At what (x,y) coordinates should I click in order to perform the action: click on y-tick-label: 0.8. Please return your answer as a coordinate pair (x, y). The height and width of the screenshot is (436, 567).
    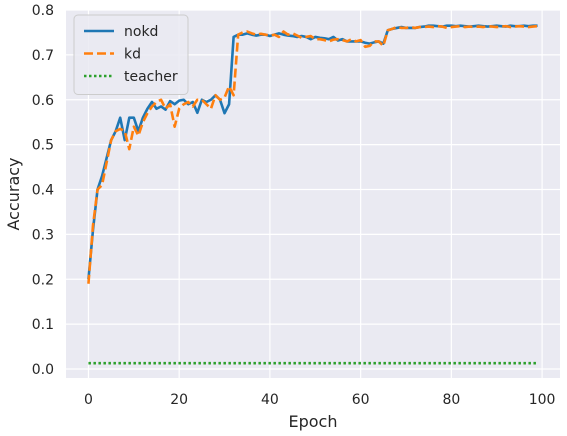
    Looking at the image, I should click on (43, 11).